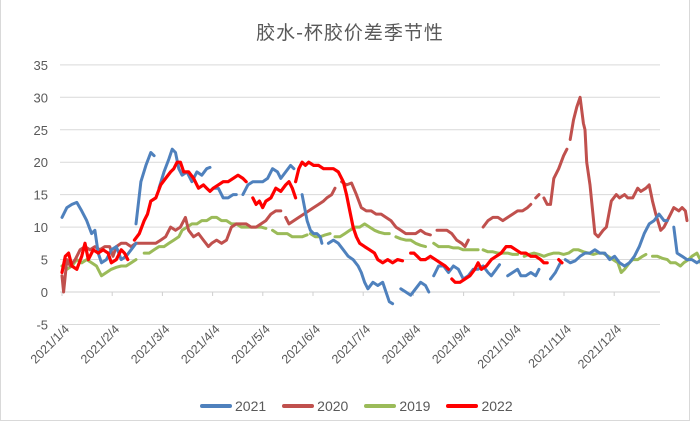  What do you see at coordinates (415, 406) in the screenshot?
I see `legend-label: 2019` at bounding box center [415, 406].